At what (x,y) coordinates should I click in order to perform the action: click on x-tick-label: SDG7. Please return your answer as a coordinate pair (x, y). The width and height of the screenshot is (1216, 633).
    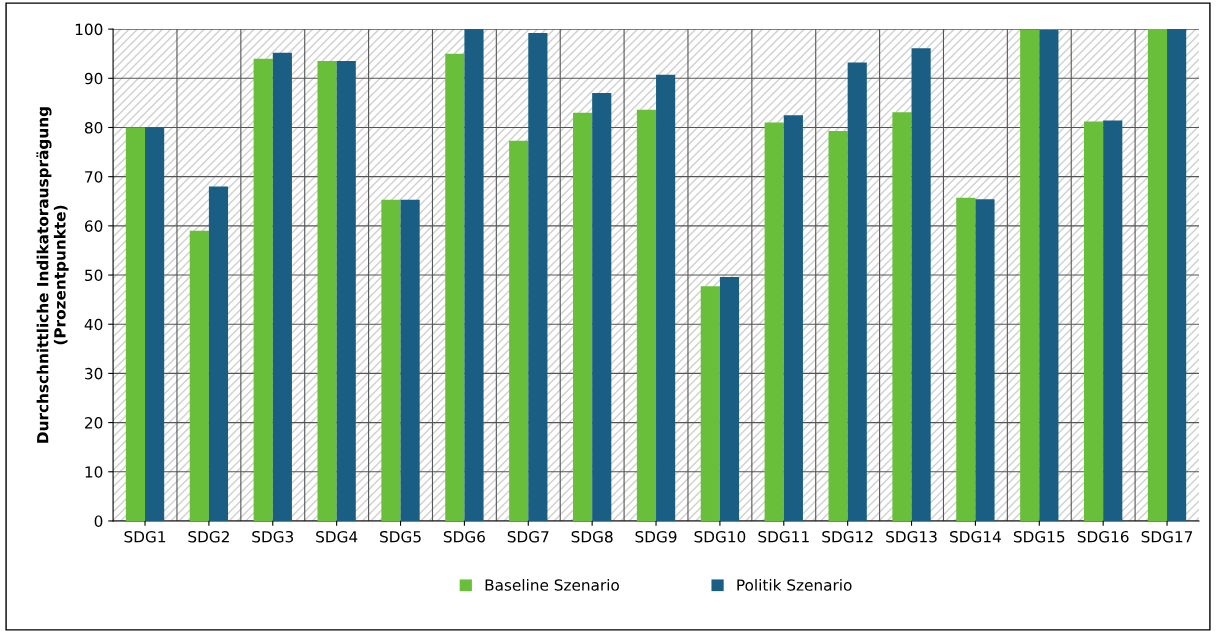
    Looking at the image, I should click on (528, 536).